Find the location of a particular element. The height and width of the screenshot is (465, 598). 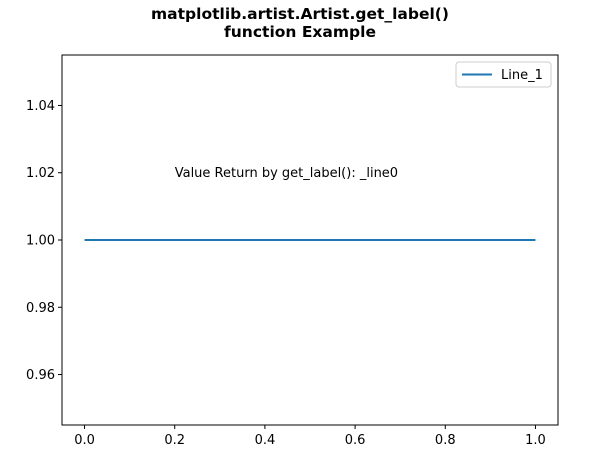

legend-box is located at coordinates (503, 74).